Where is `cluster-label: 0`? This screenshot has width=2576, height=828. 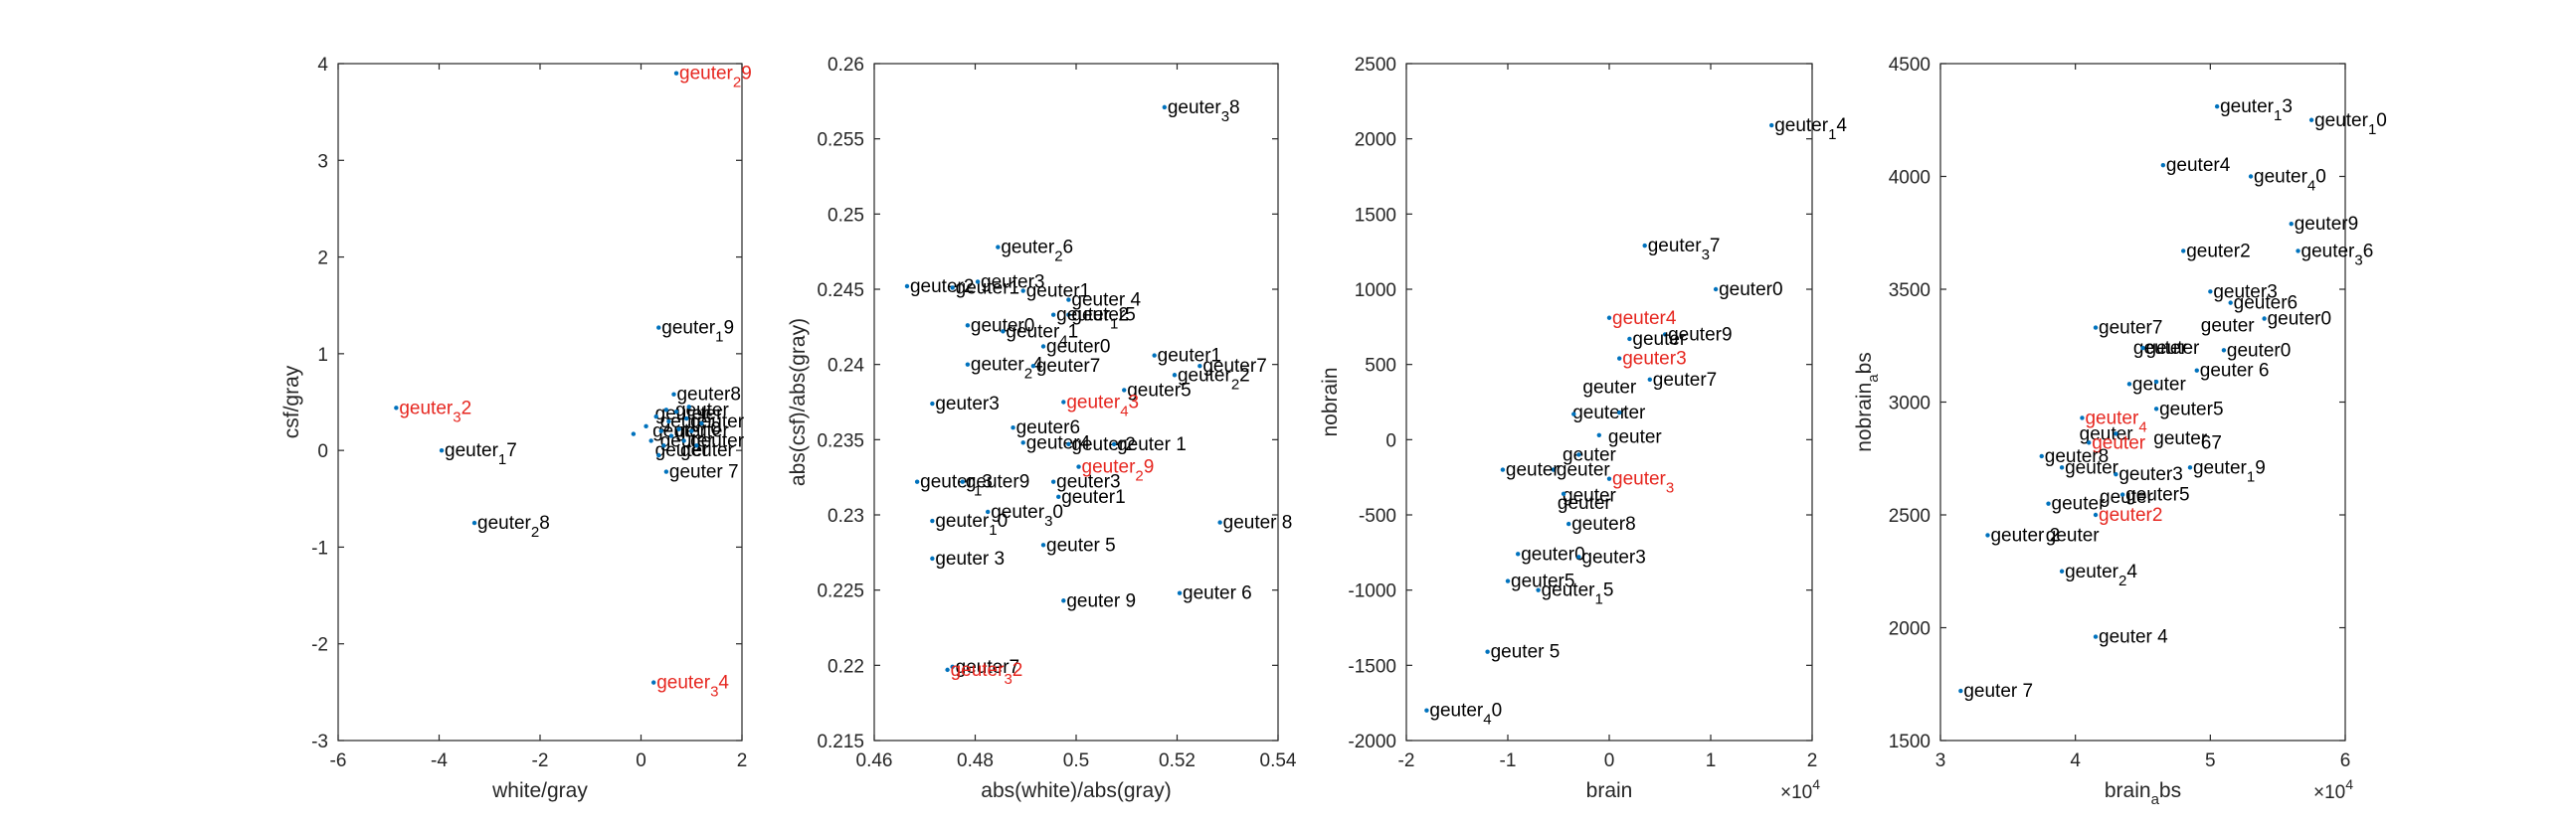 cluster-label: 0 is located at coordinates (715, 429).